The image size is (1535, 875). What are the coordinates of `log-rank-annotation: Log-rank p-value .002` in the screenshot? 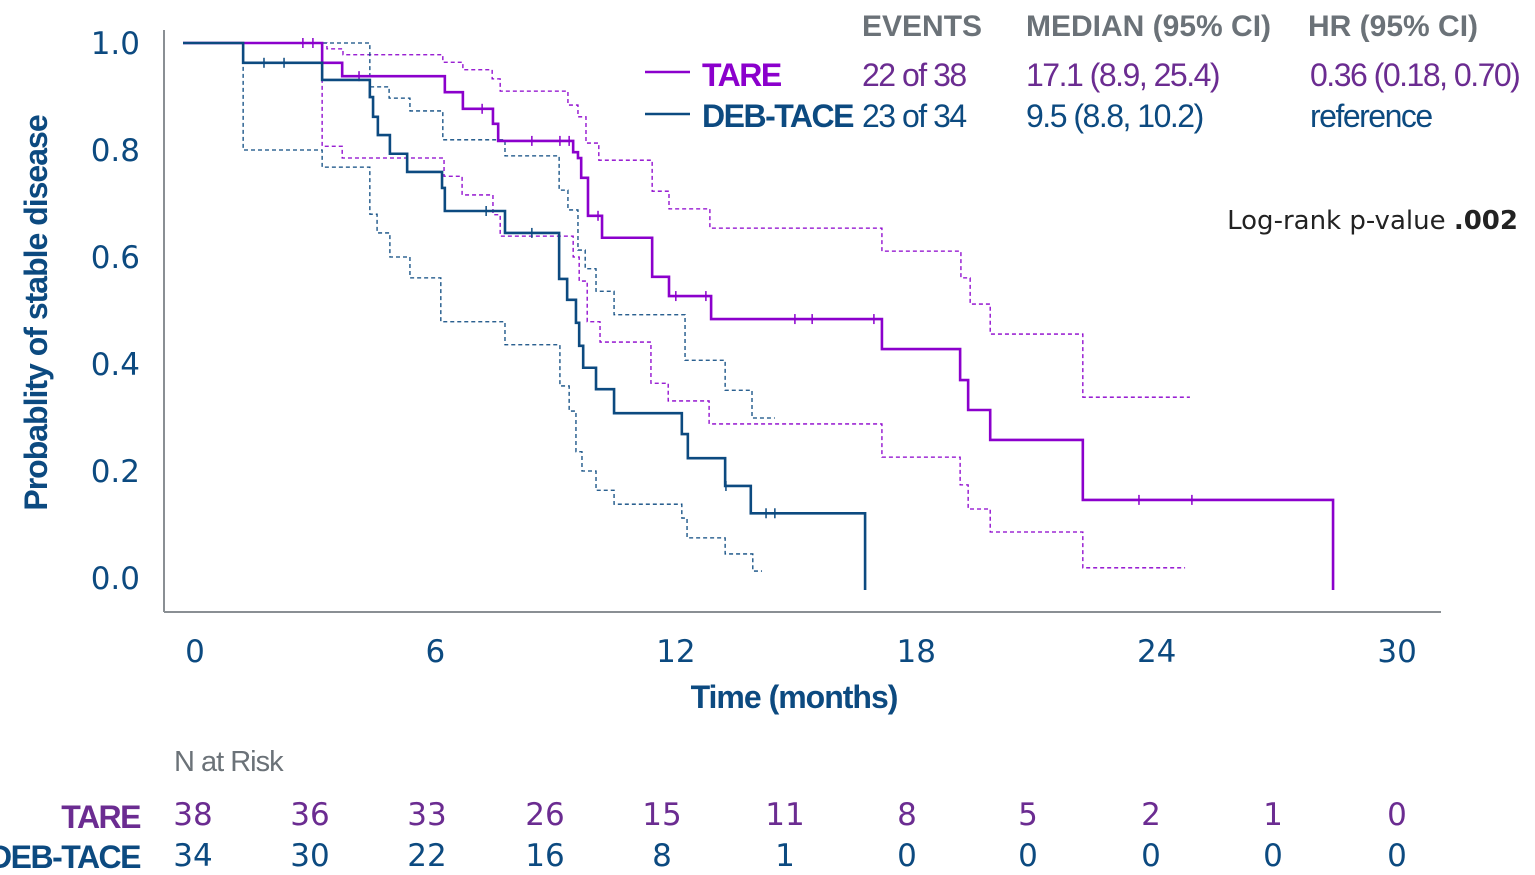 It's located at (1372, 221).